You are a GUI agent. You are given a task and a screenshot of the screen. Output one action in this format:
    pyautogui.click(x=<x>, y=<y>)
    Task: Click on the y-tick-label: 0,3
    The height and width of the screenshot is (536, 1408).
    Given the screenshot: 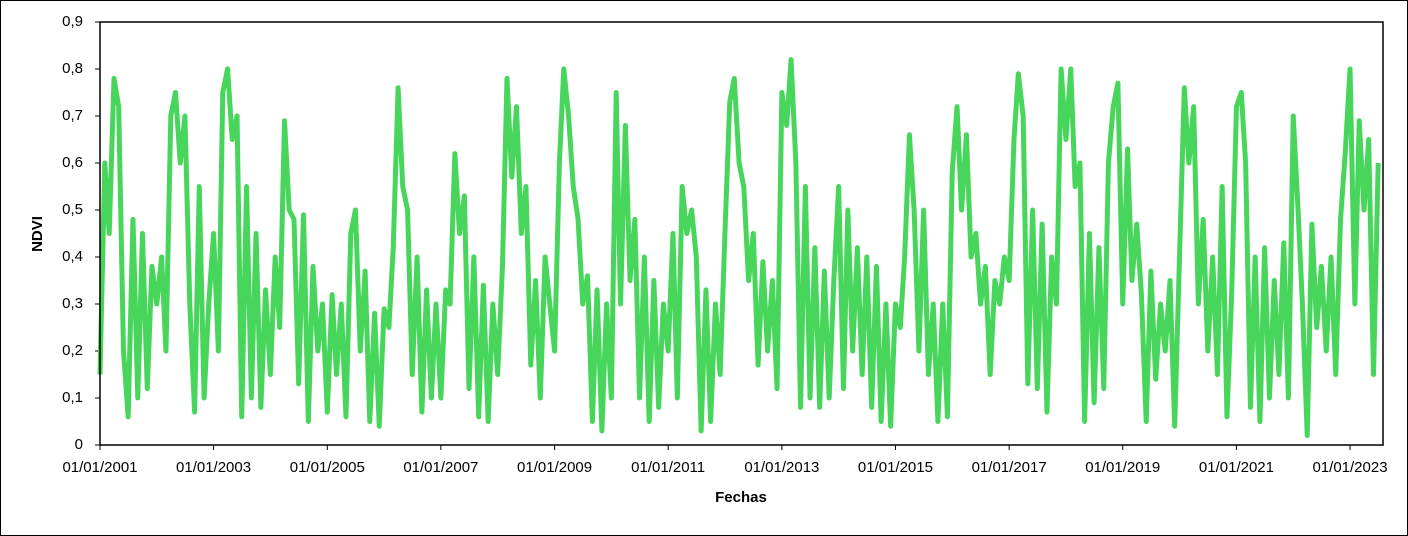 What is the action you would take?
    pyautogui.click(x=72, y=303)
    